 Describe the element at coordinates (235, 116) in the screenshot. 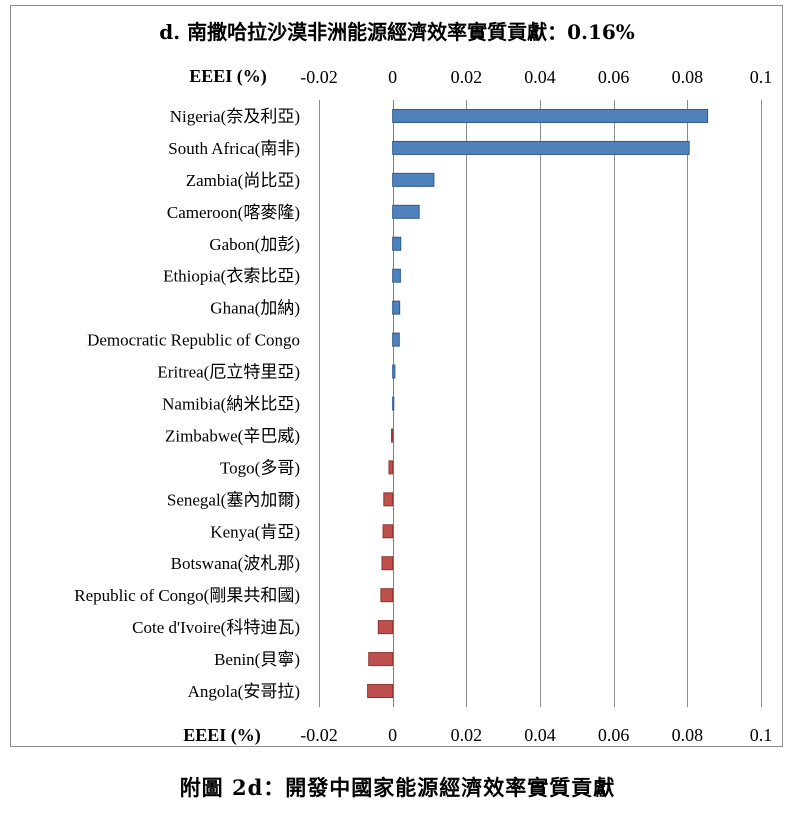

I see `category-label: Nigeria(奈及利亞)` at that location.